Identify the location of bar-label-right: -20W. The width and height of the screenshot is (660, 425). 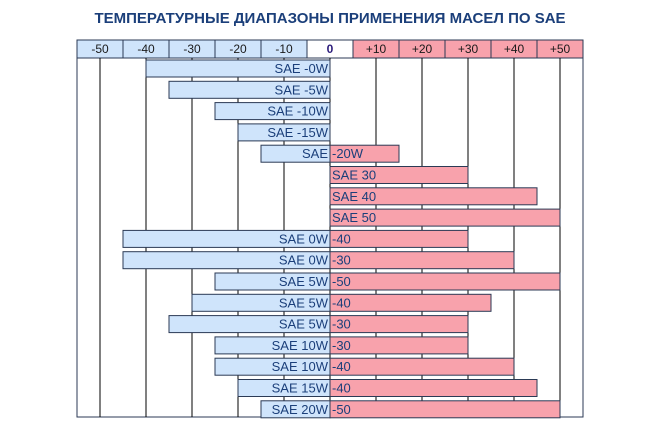
(348, 153).